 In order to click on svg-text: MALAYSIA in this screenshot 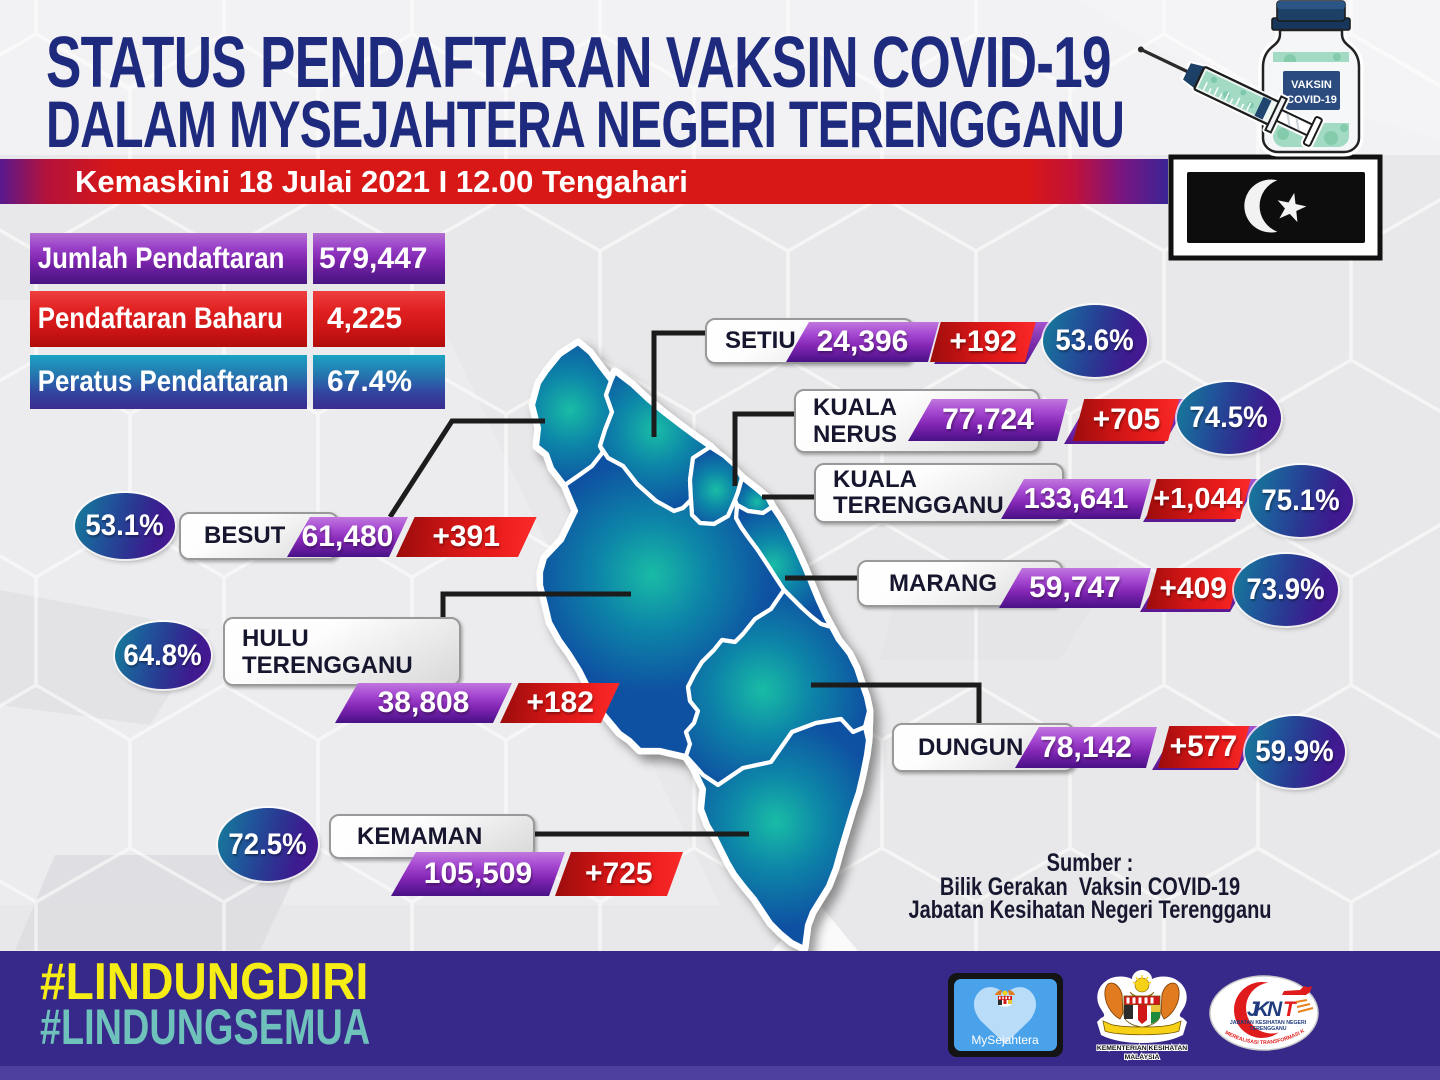, I will do `click(1142, 1057)`.